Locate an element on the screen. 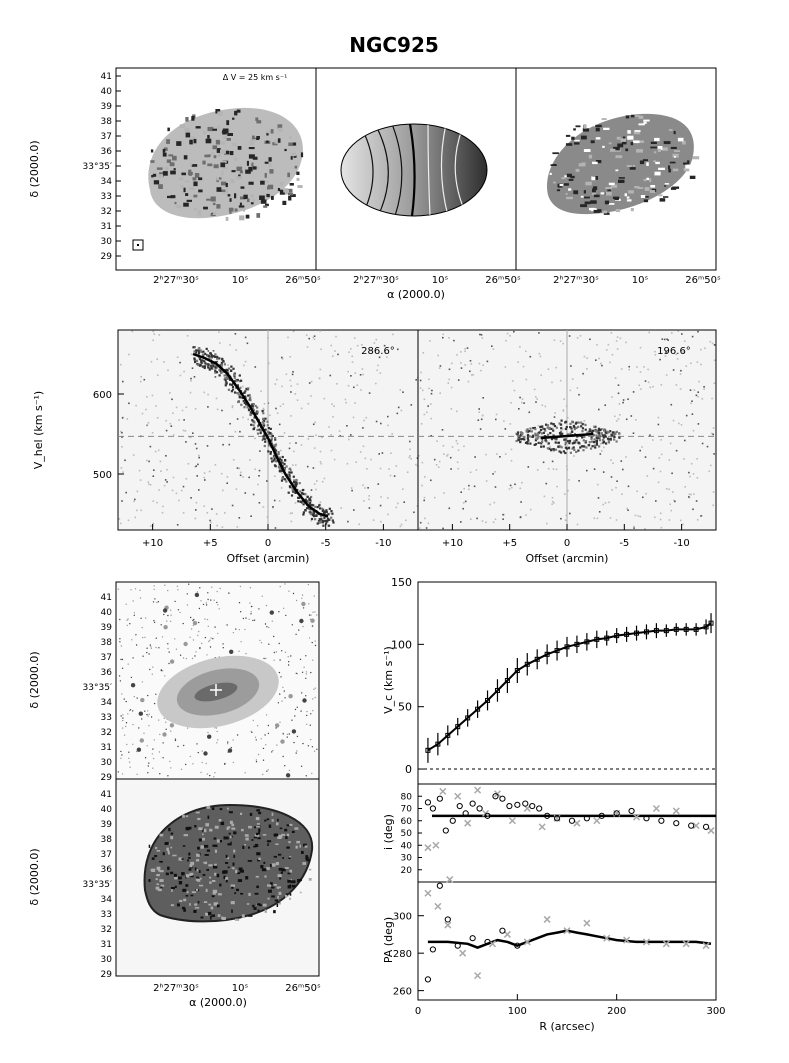  pv-rotation-curve-left is located at coordinates (260, 435).